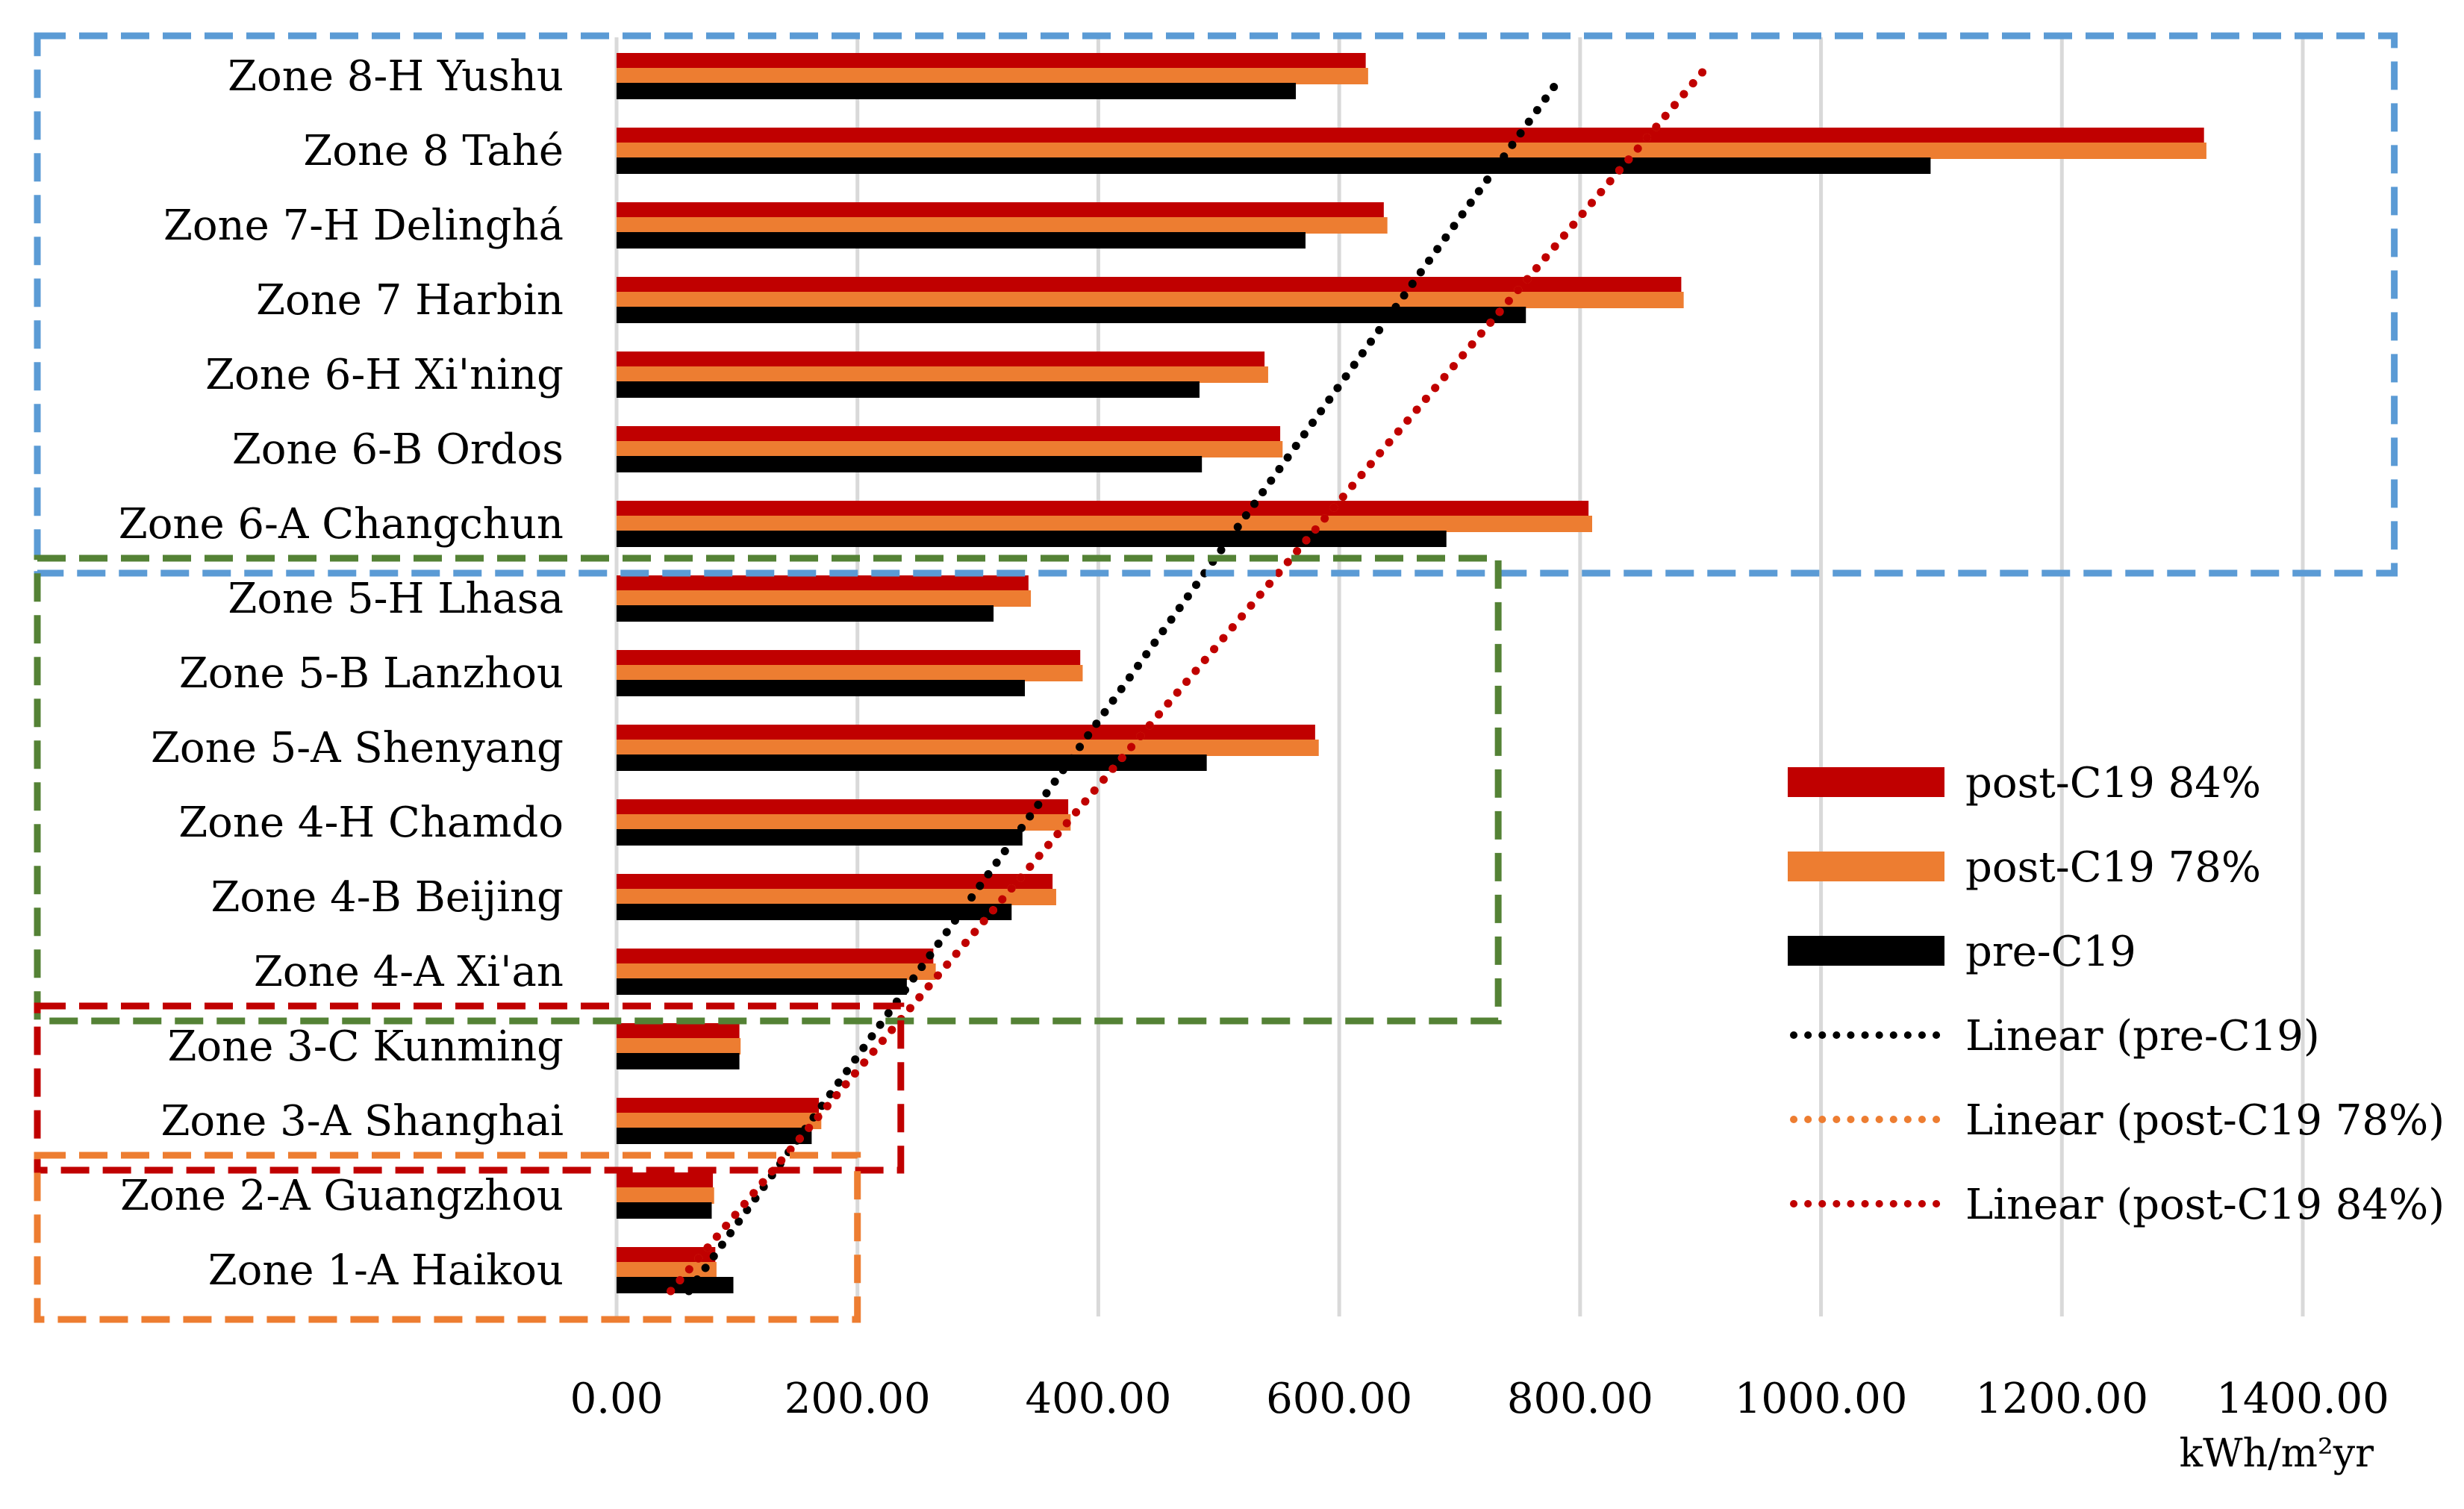 The height and width of the screenshot is (1509, 2464). What do you see at coordinates (1002, 225) in the screenshot?
I see `bar-post-c19-78--2` at bounding box center [1002, 225].